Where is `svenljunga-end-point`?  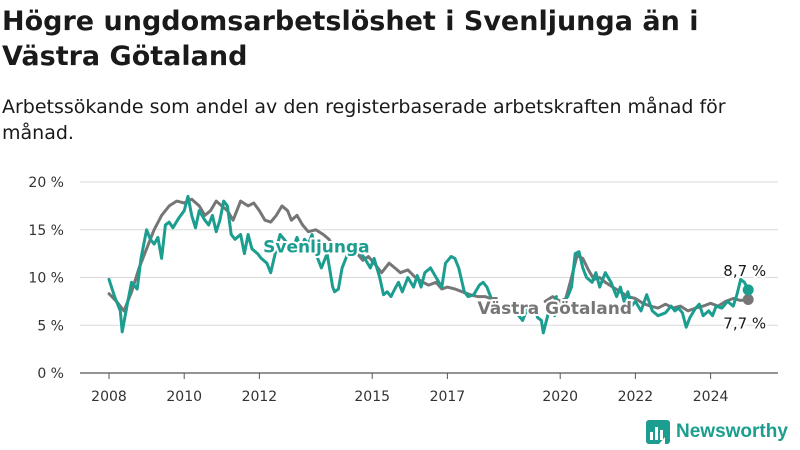
svenljunga-end-point is located at coordinates (748, 290).